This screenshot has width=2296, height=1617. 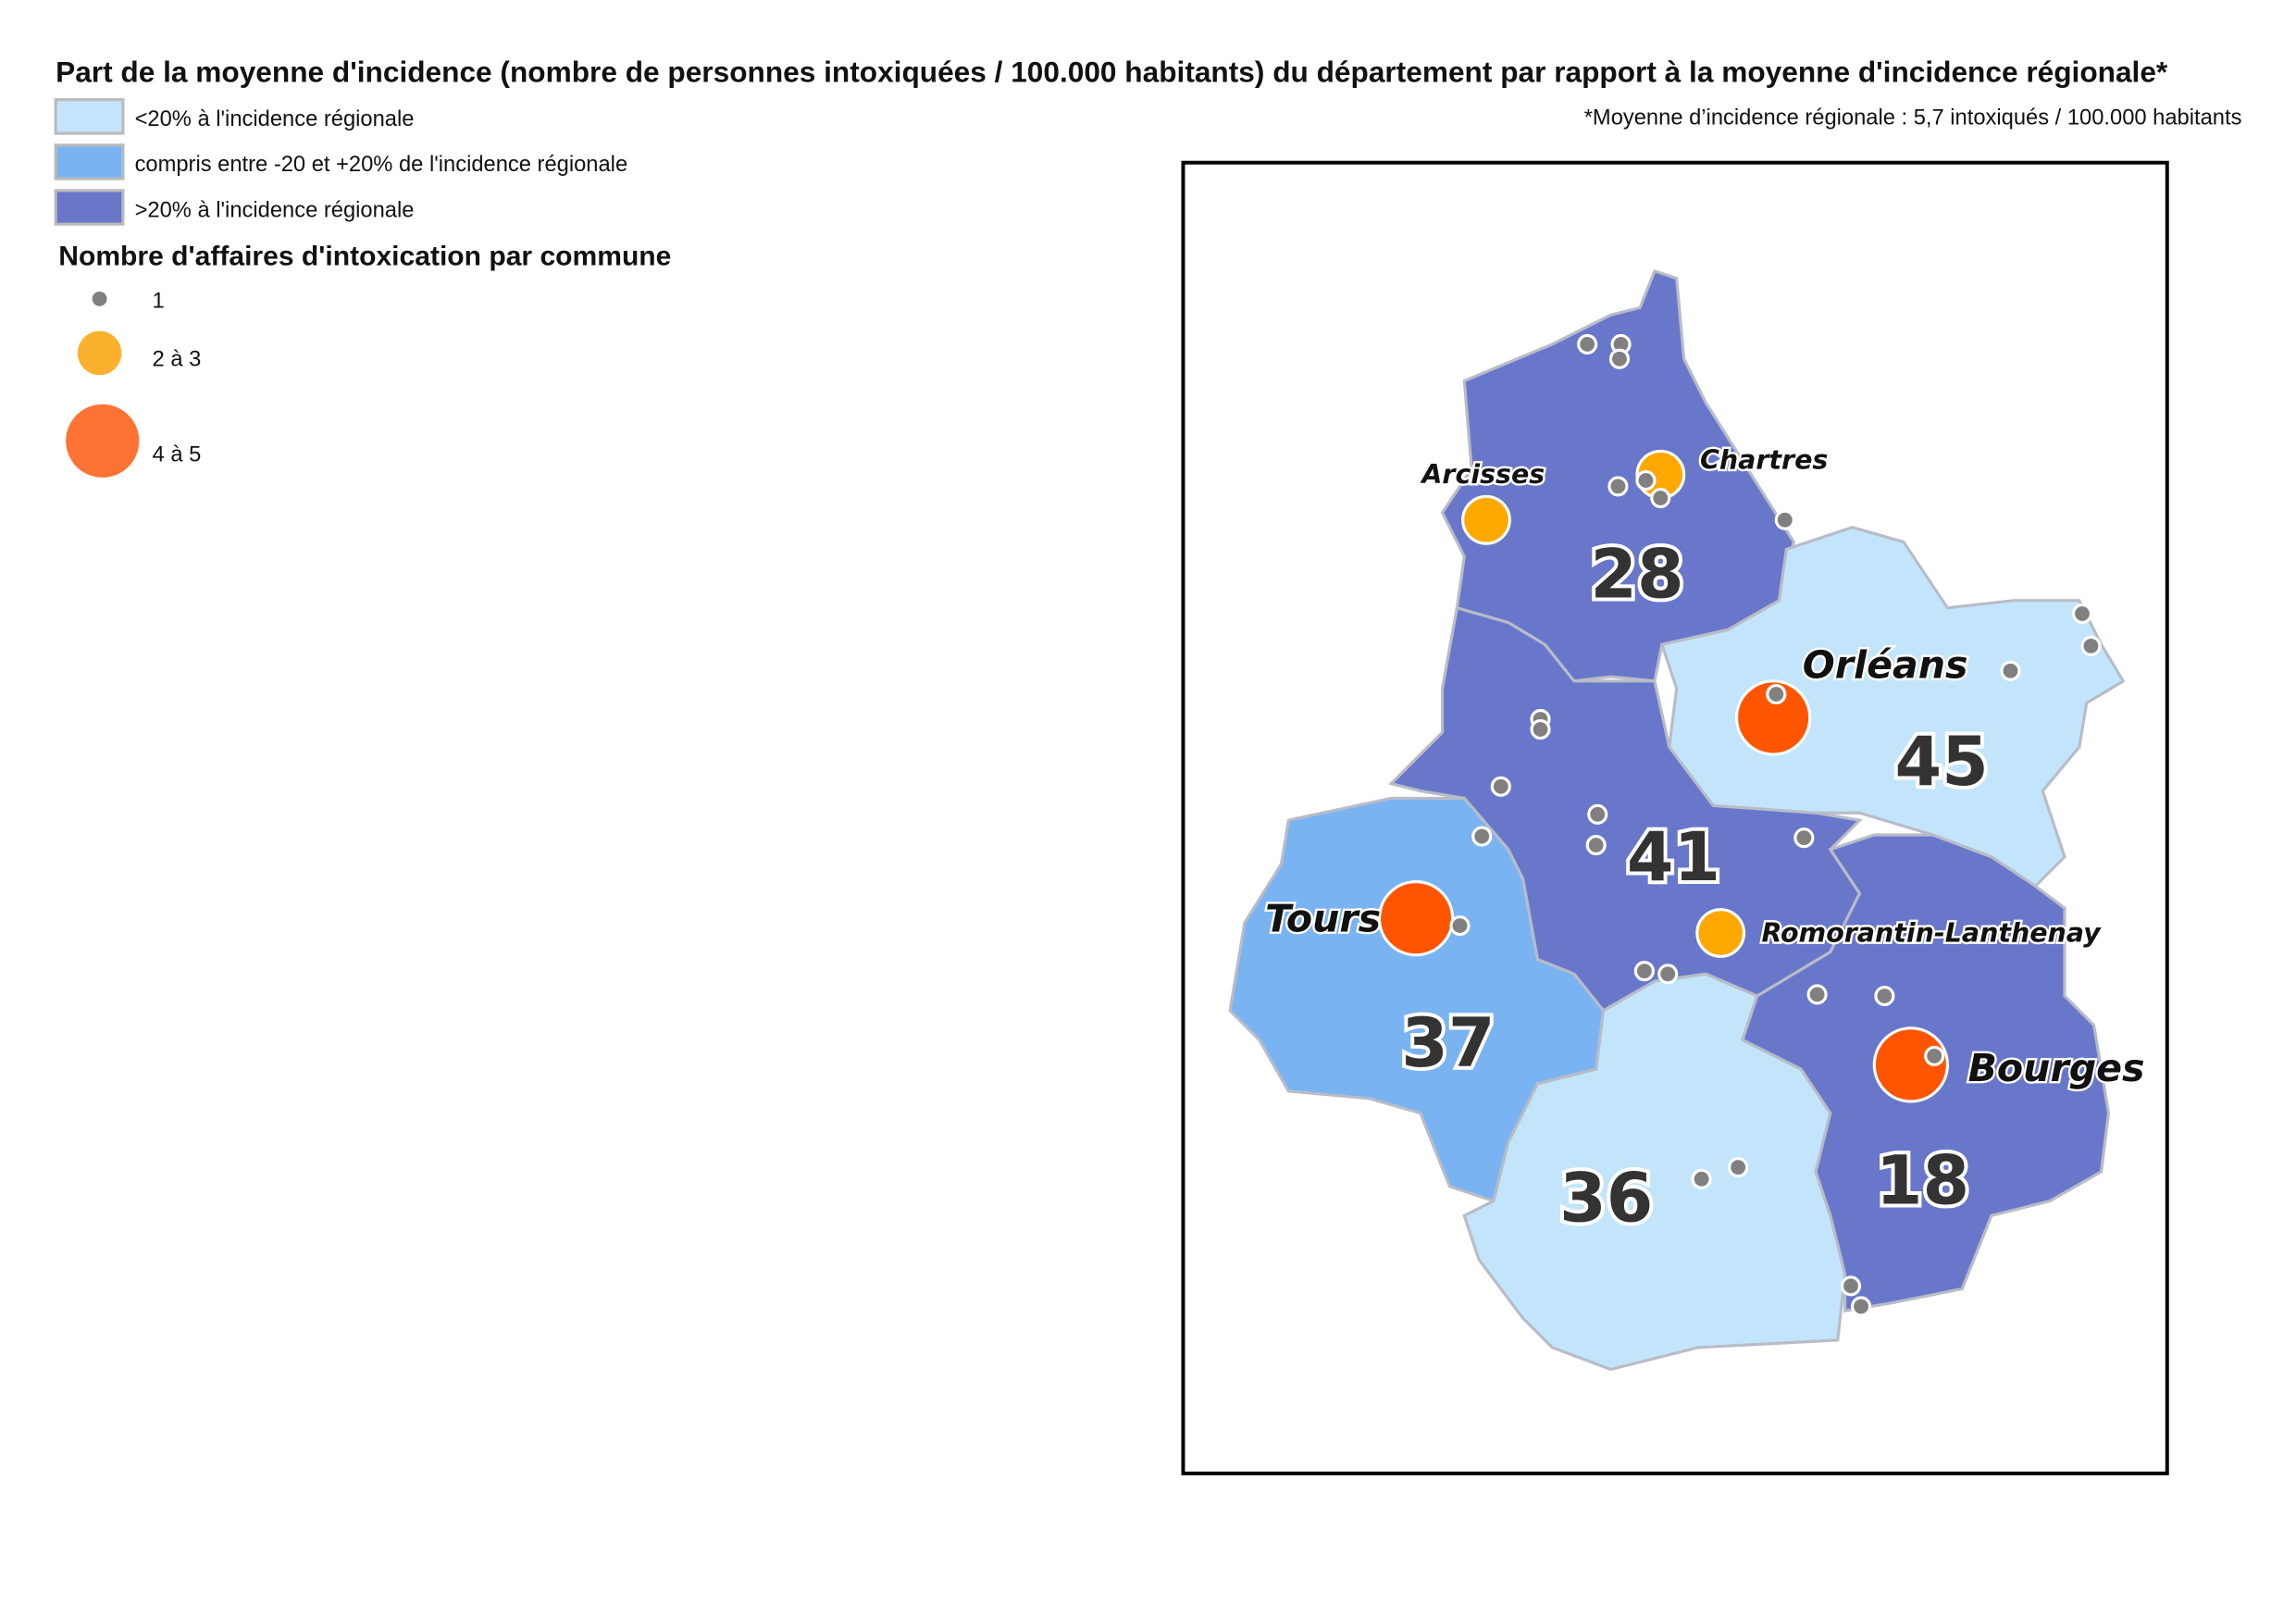 What do you see at coordinates (275, 119) in the screenshot?
I see `legend-label-low: <20% à l'incidence régionale` at bounding box center [275, 119].